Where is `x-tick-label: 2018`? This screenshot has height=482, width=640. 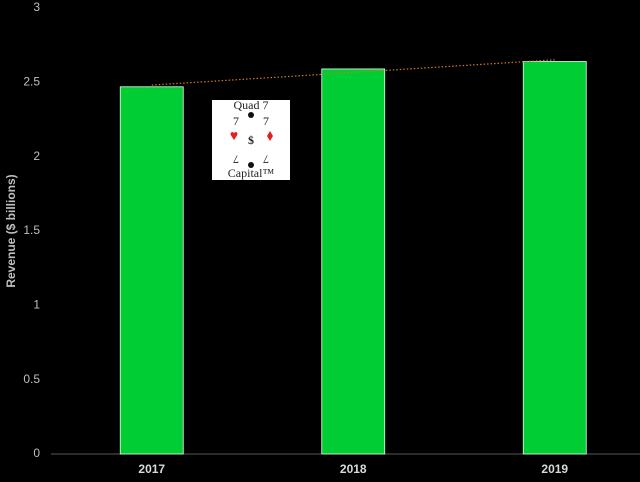 x-tick-label: 2018 is located at coordinates (353, 469).